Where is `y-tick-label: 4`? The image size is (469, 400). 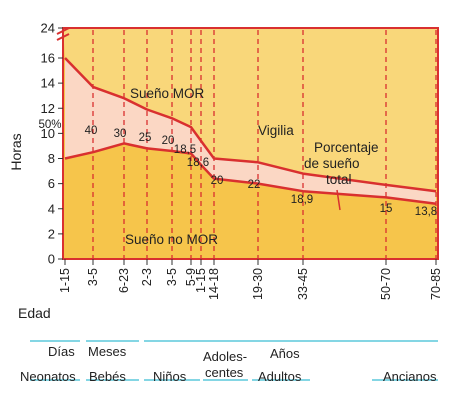
y-tick-label: 4 is located at coordinates (51, 208).